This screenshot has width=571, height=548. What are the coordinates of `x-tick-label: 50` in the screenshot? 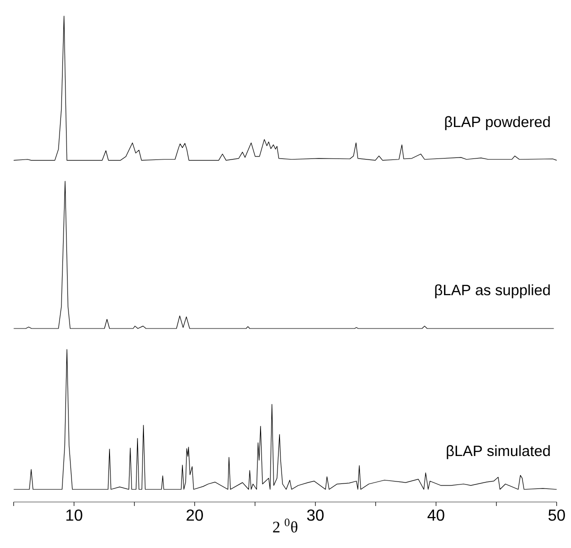 It's located at (556, 515).